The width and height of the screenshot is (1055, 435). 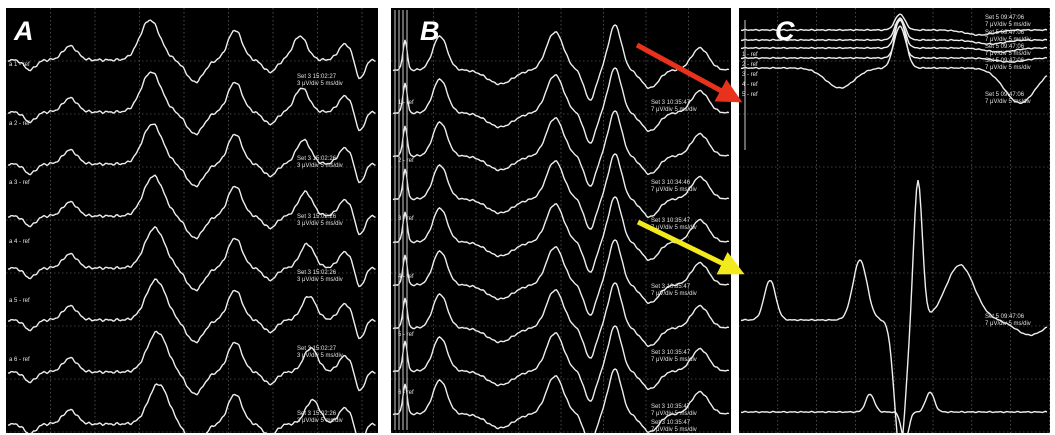 What do you see at coordinates (689, 72) in the screenshot?
I see `red-arrow` at bounding box center [689, 72].